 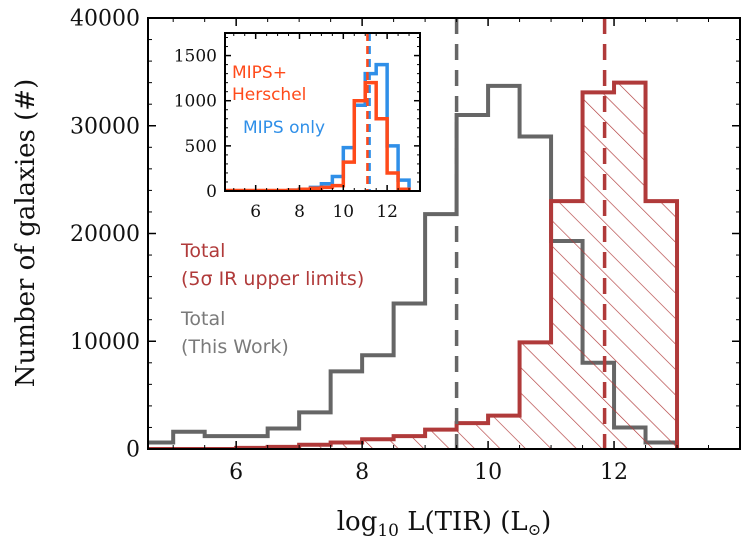 I want to click on x-axis-title-sun: ⊙, so click(x=534, y=529).